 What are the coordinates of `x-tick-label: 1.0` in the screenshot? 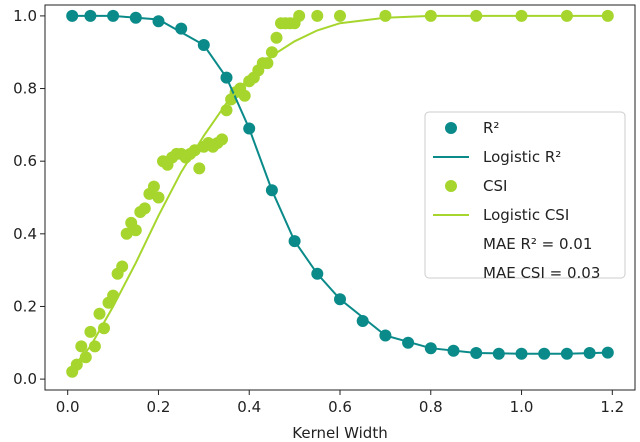 It's located at (522, 407).